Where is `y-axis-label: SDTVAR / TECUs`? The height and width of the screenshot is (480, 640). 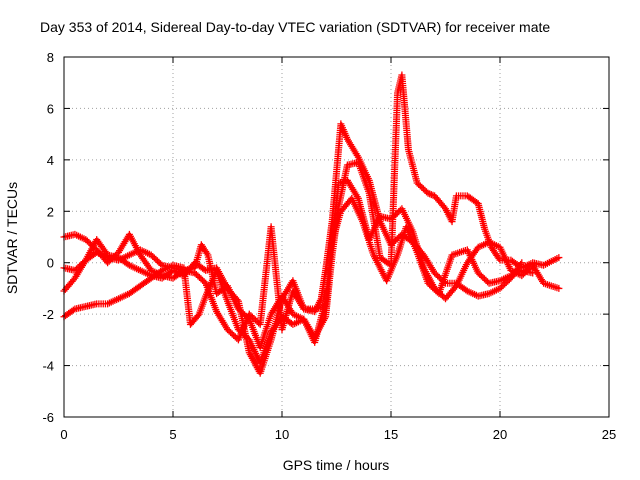
y-axis-label: SDTVAR / TECUs is located at coordinates (12, 238).